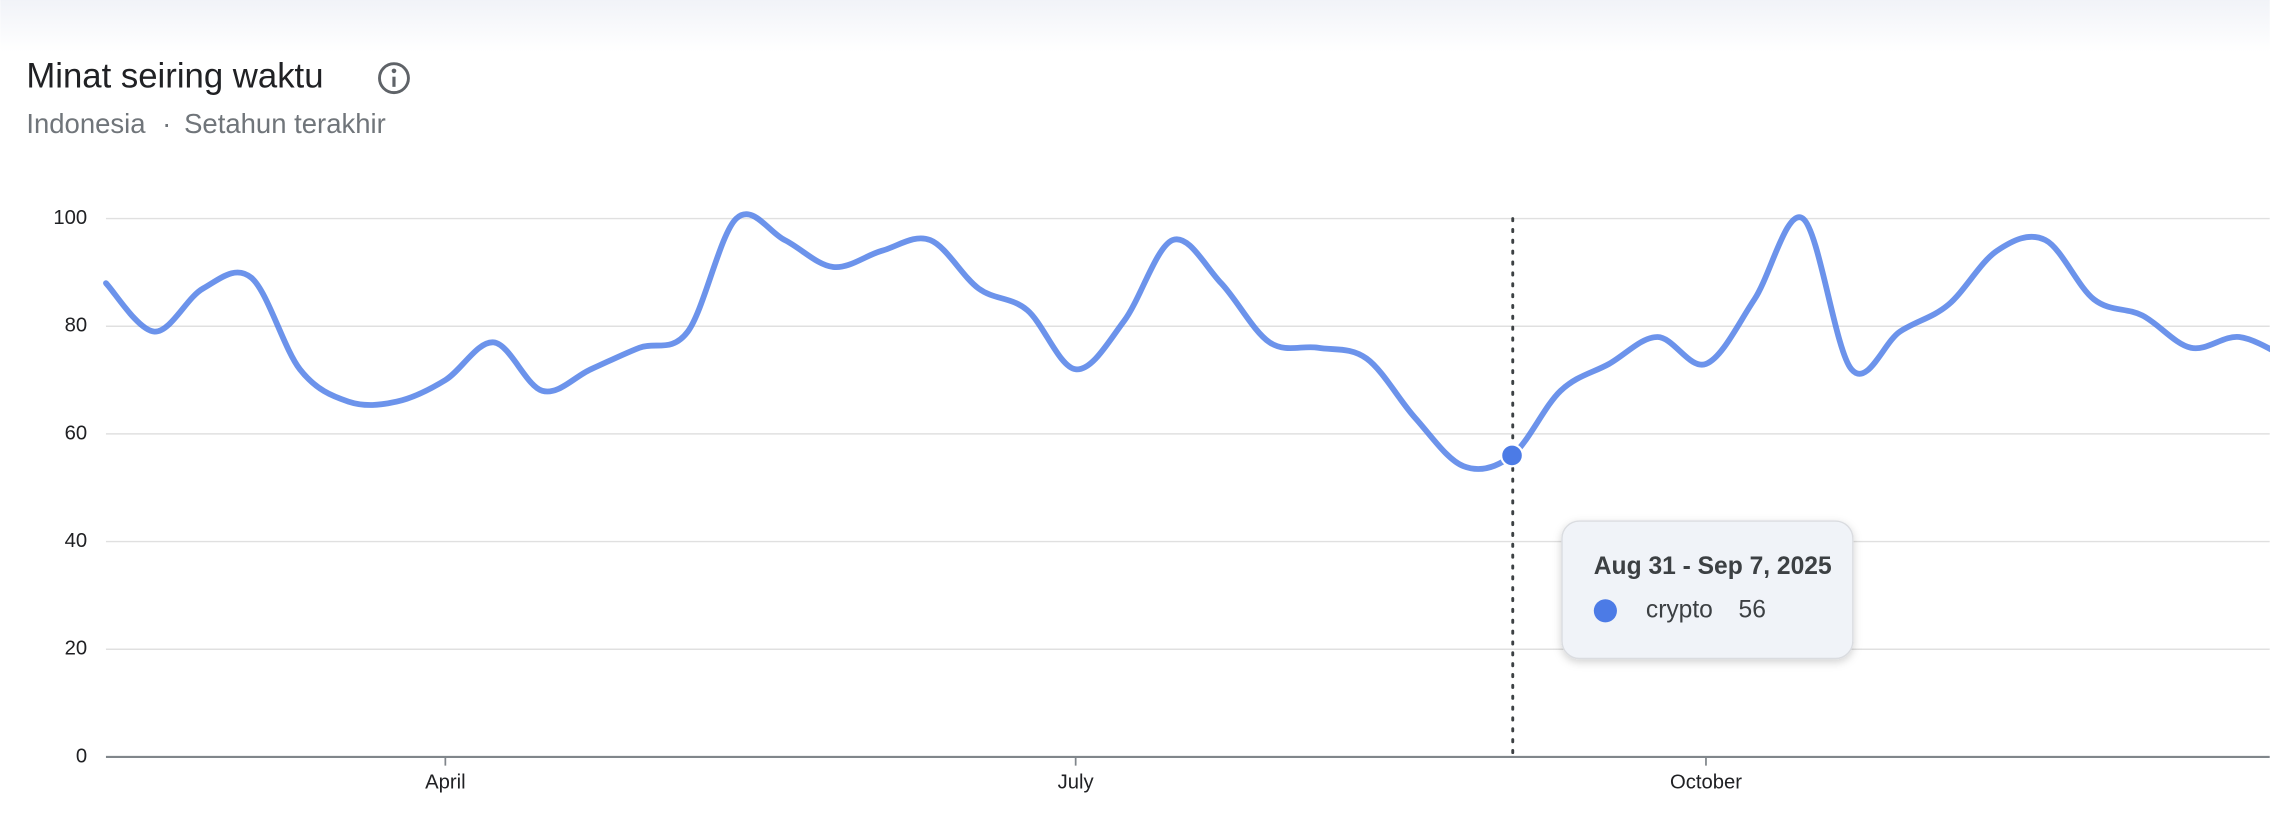 This screenshot has height=838, width=2270. I want to click on subtitle-region: Indonesia, so click(86, 123).